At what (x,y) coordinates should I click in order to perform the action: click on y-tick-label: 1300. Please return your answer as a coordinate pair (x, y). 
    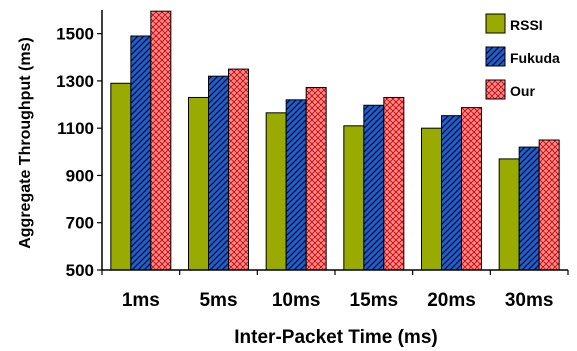
    Looking at the image, I should click on (75, 81).